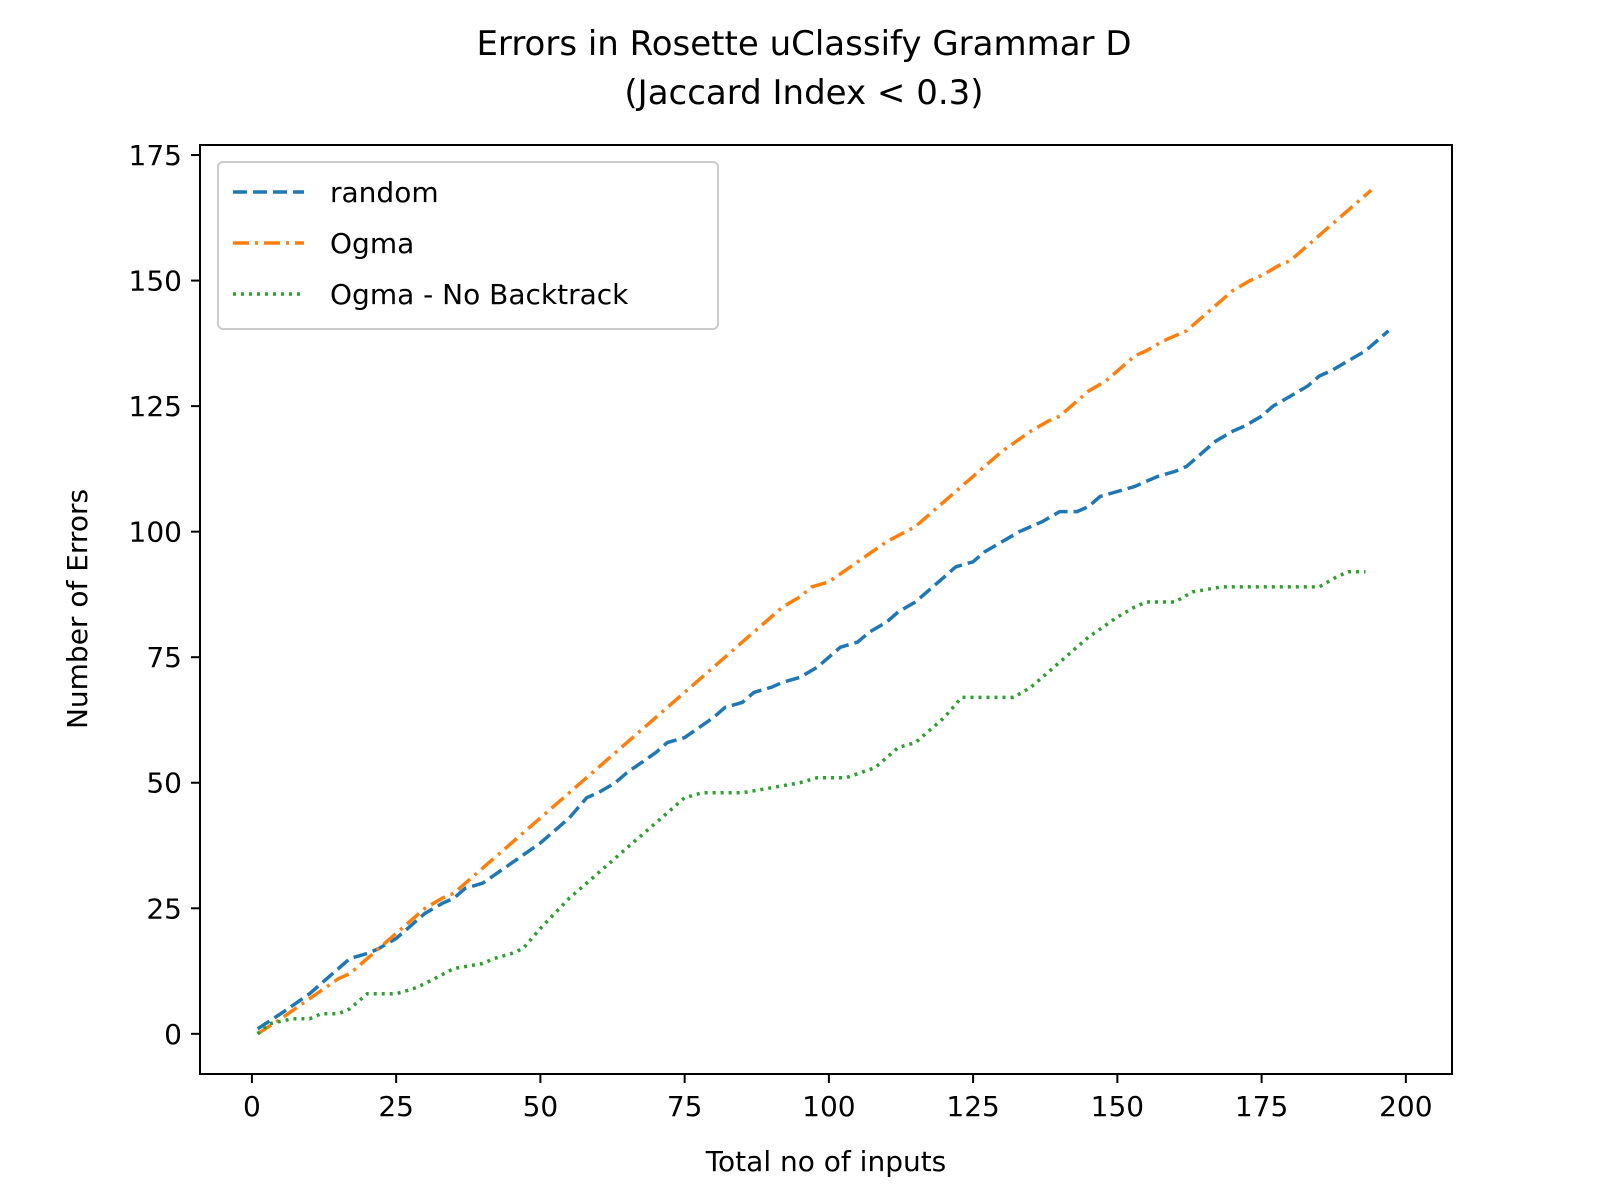 This screenshot has height=1200, width=1600. I want to click on x-tick-label: 75, so click(685, 1106).